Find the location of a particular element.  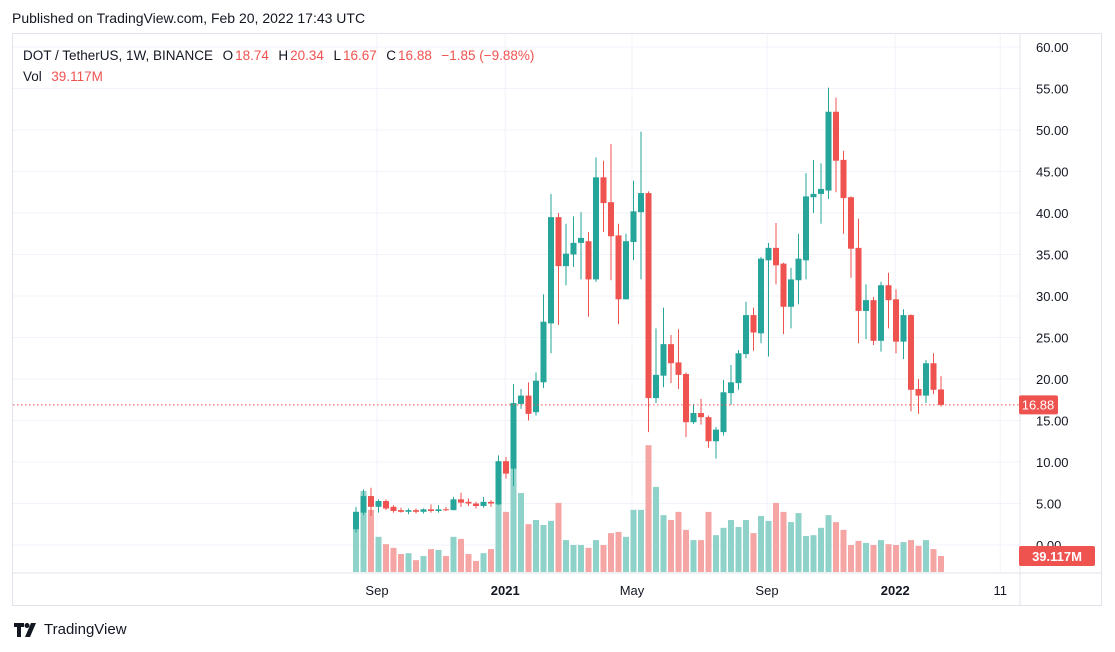

price-tick-label: 50.00 is located at coordinates (1052, 130).